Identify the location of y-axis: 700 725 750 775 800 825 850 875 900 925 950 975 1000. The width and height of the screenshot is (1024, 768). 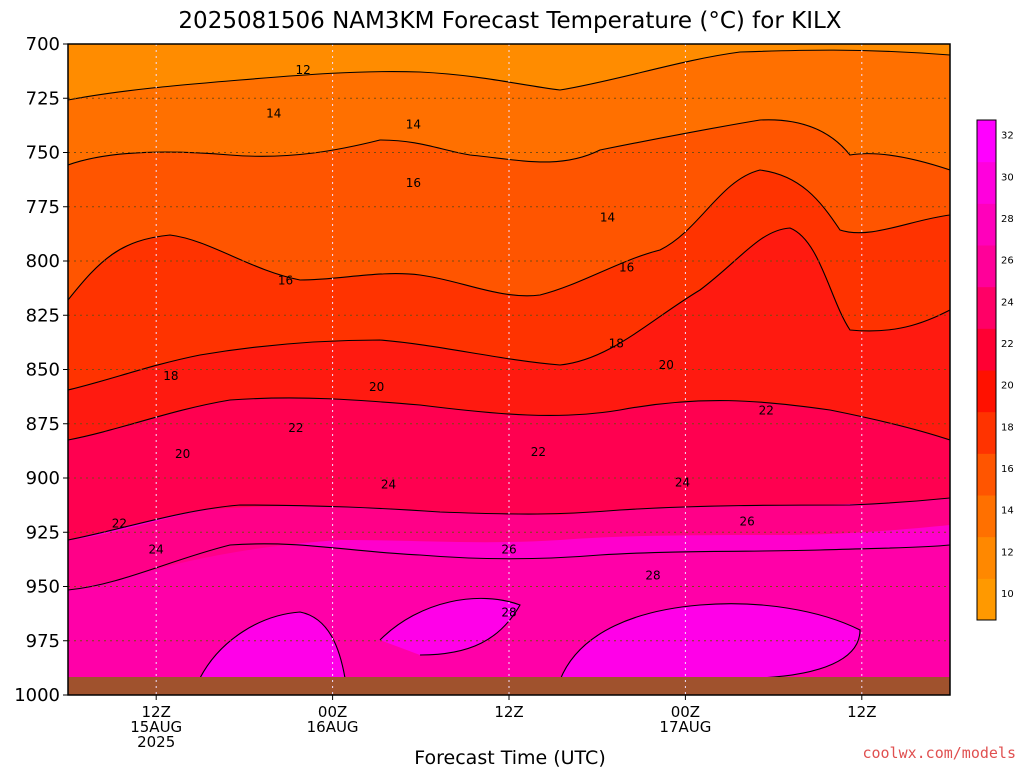
(41, 370).